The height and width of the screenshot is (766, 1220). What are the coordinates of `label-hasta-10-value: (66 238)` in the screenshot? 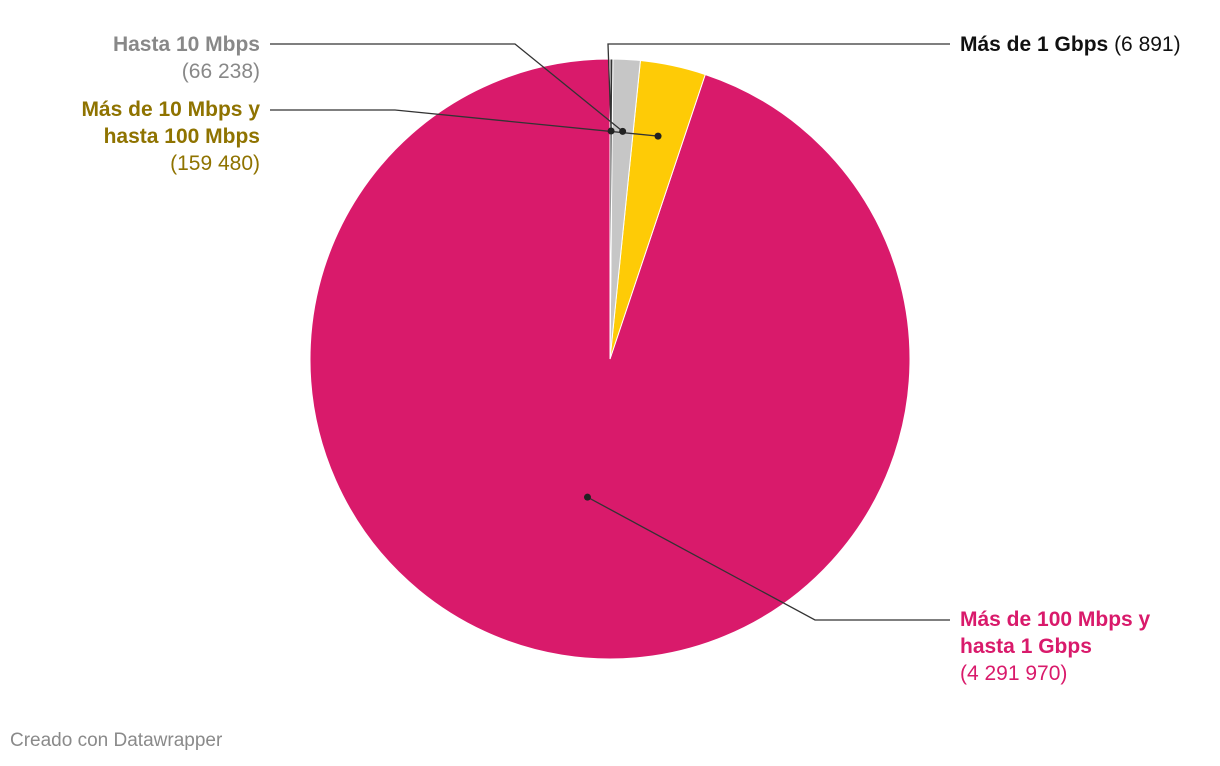 It's located at (220, 71).